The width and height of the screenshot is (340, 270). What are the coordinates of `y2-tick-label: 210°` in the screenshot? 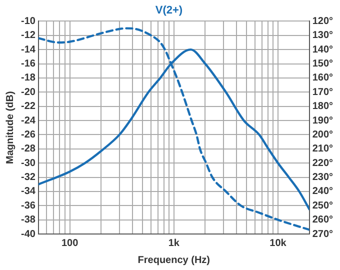 It's located at (323, 149).